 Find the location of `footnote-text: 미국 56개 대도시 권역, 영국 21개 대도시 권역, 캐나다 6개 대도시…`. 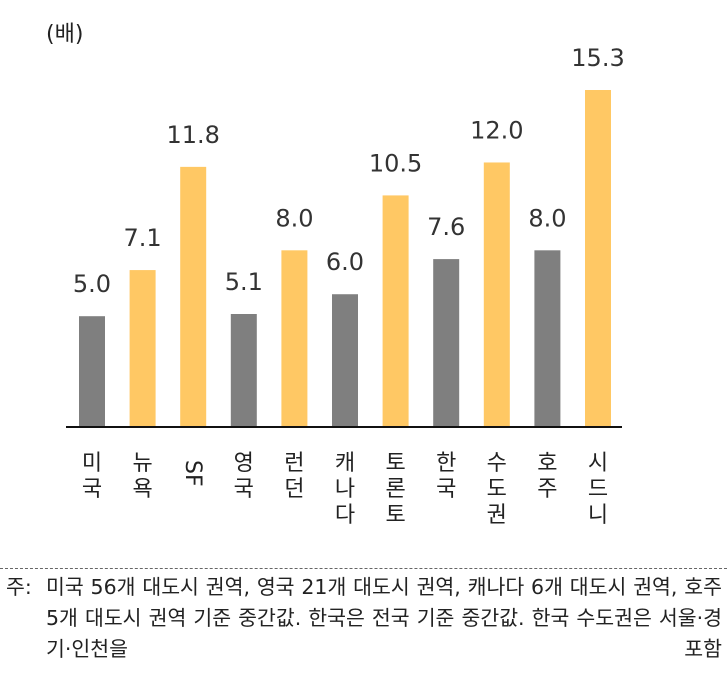

footnote-text: 미국 56개 대도시 권역, 영국 21개 대도시 권역, 캐나다 6개 대도시… is located at coordinates (384, 618).